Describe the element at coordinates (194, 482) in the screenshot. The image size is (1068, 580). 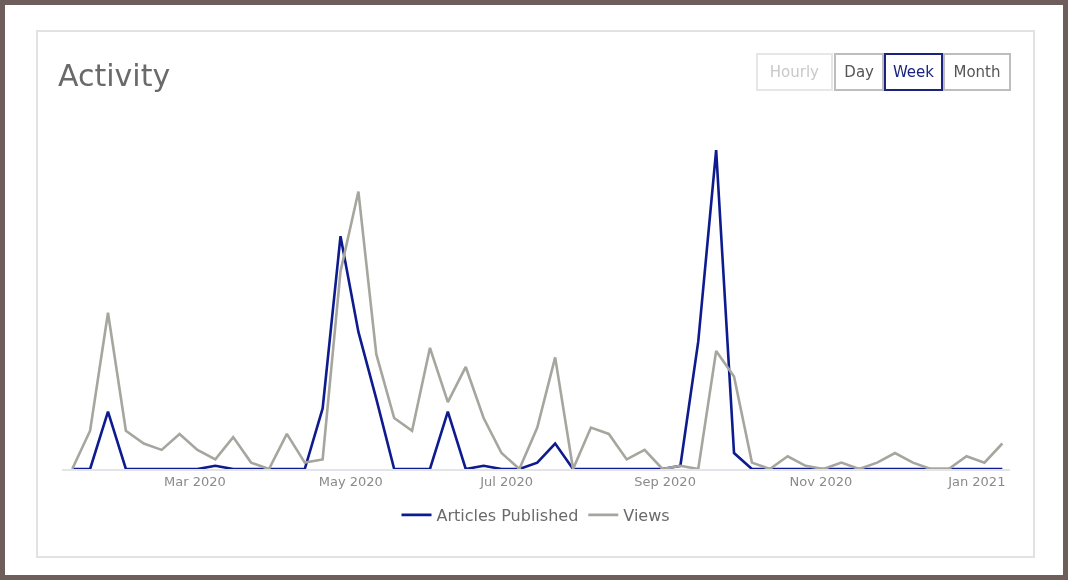
I see `x-tick-label: Mar 2020` at that location.